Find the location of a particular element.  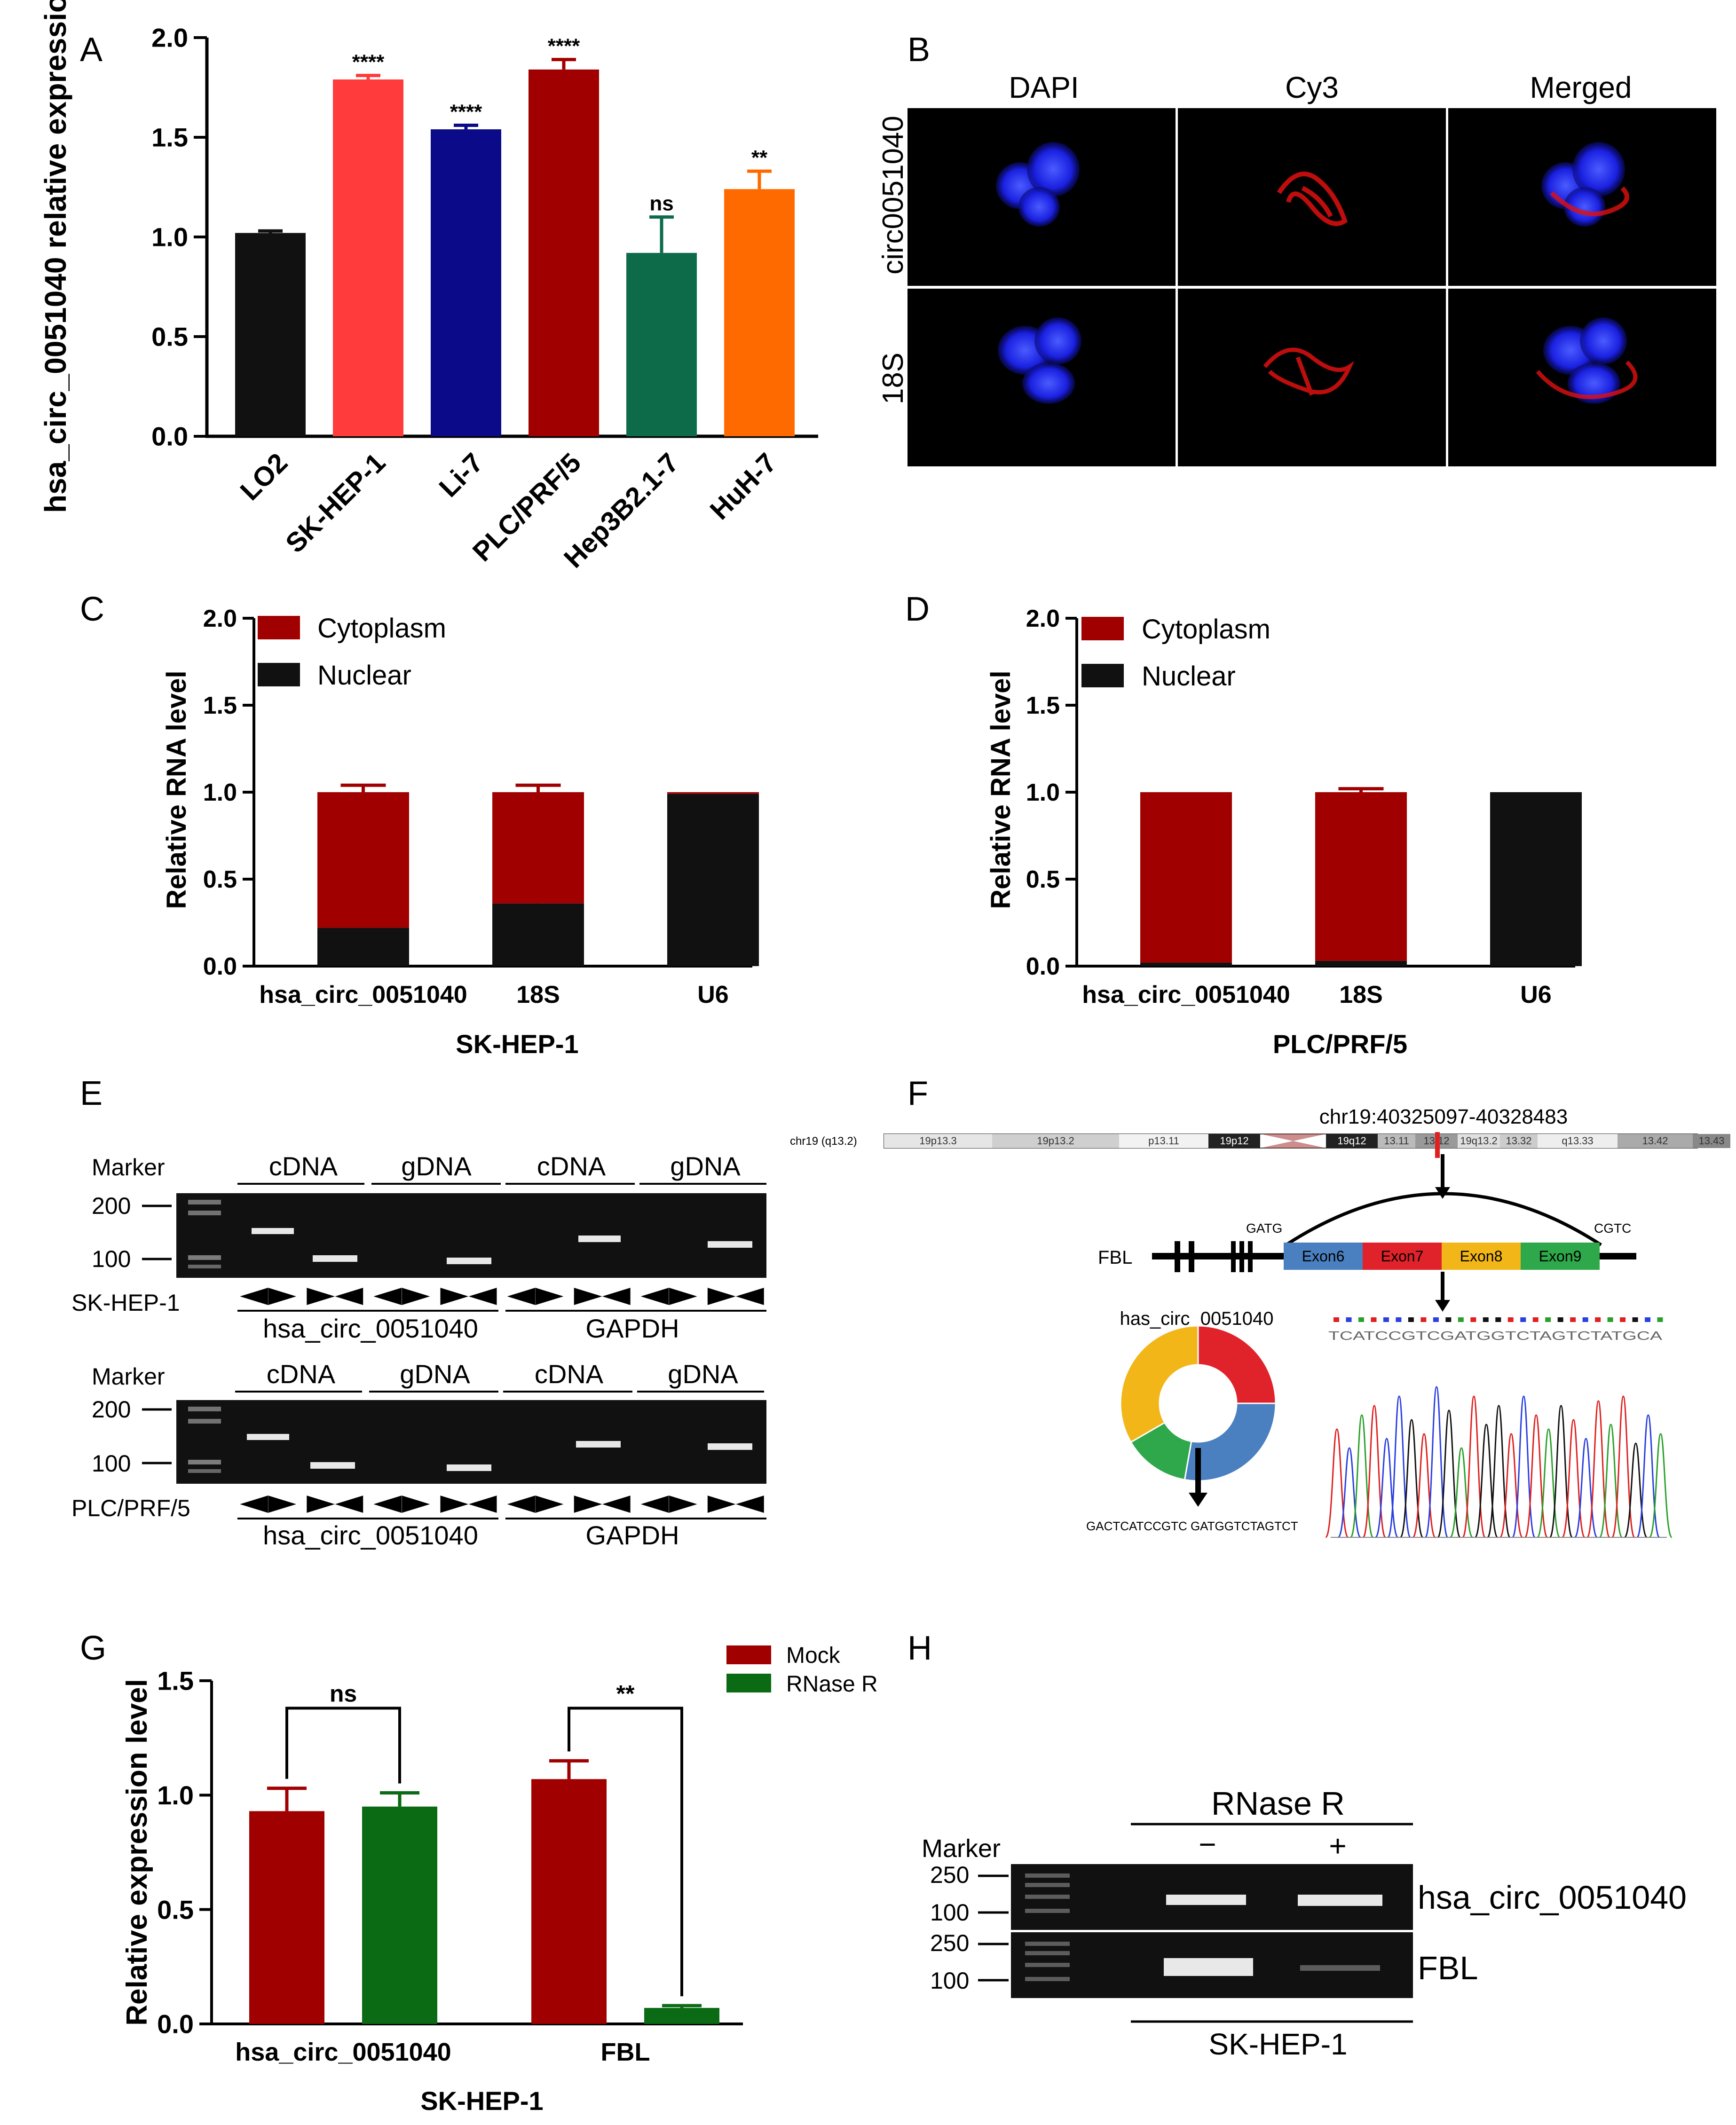

gel-marker-label: Marker is located at coordinates (128, 1167).